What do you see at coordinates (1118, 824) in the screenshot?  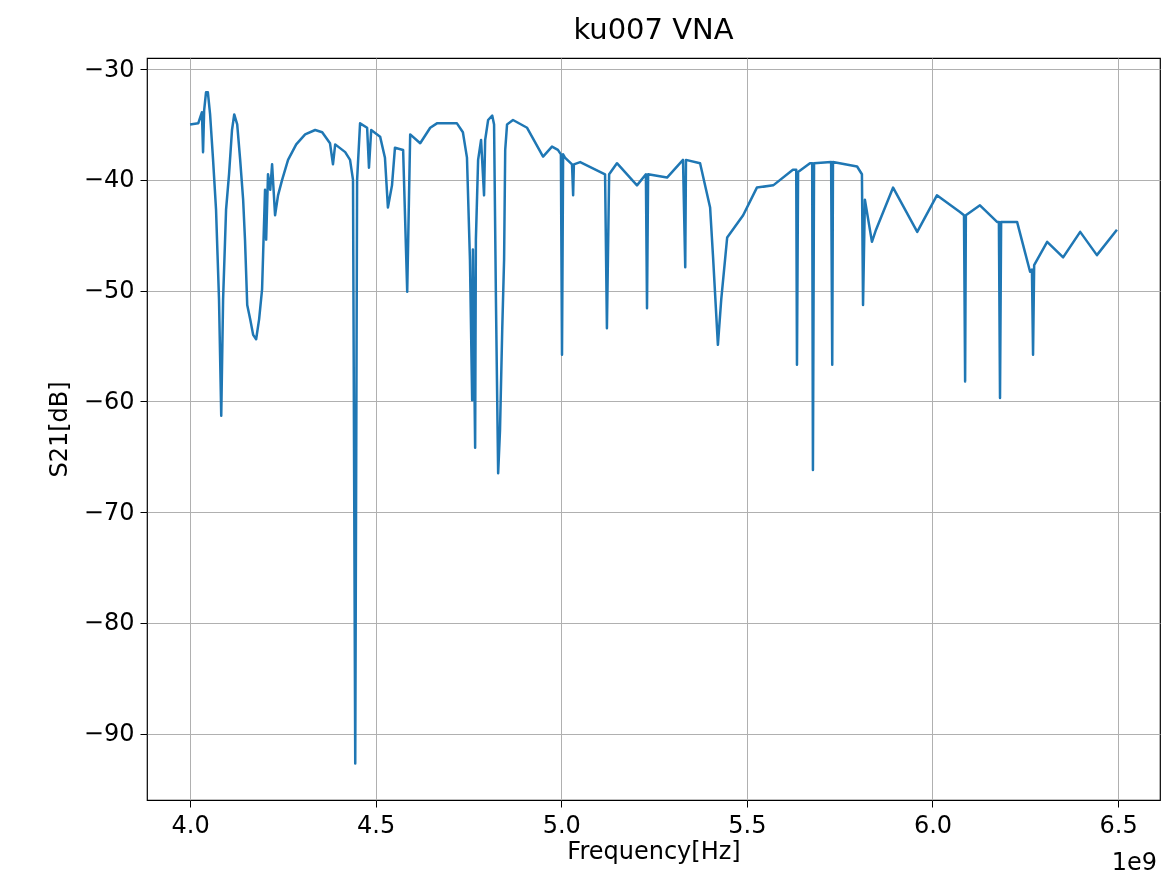 I see `x-tick-label: 6.5` at bounding box center [1118, 824].